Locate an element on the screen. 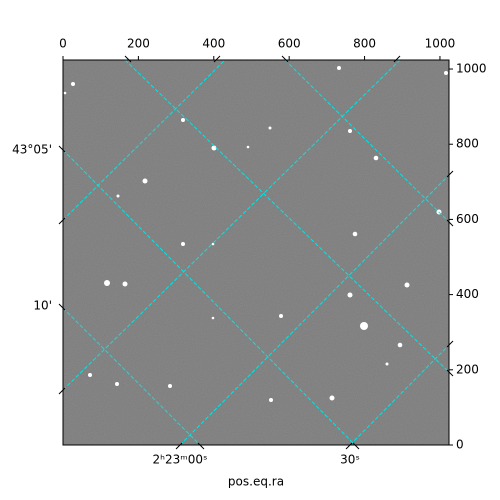 This screenshot has height=500, width=500. dec-label: 43°05' is located at coordinates (32, 150).